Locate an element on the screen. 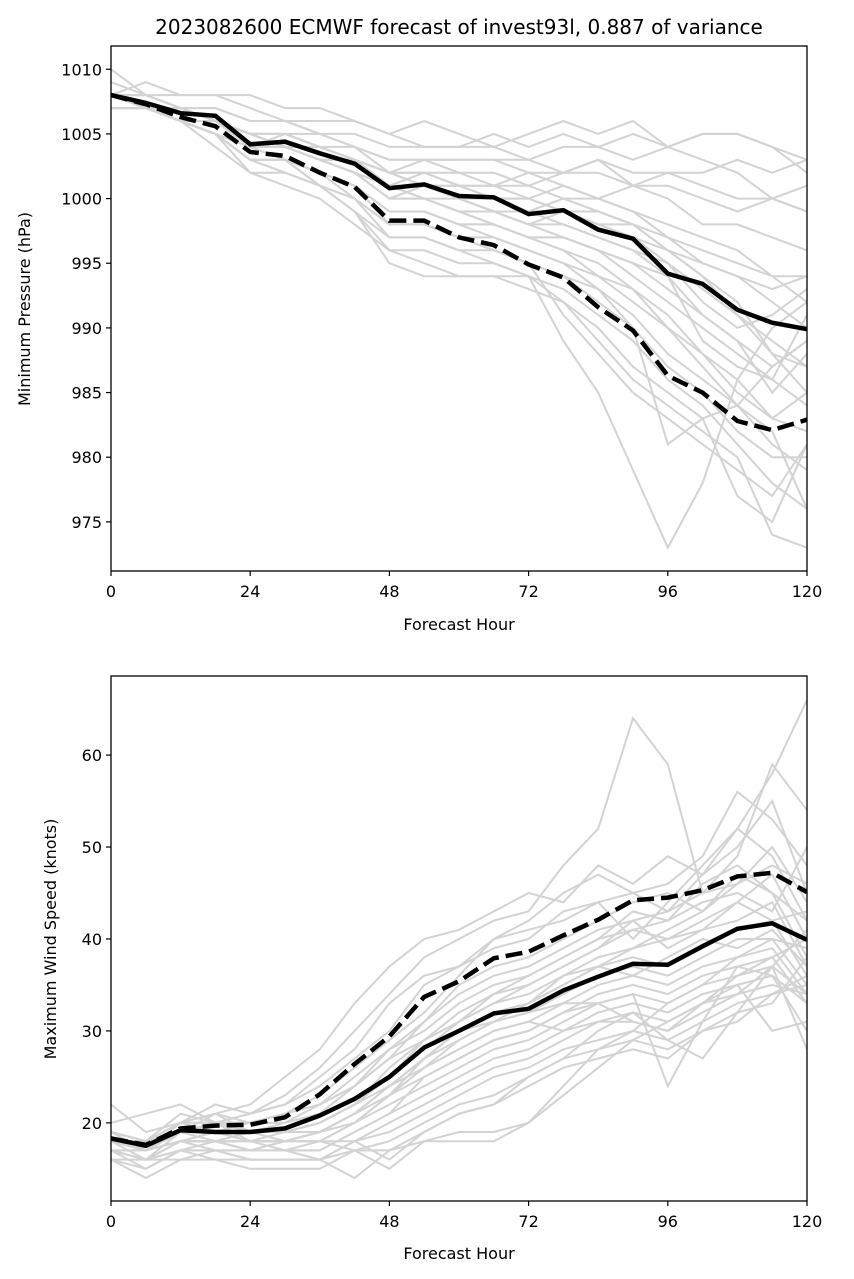 The width and height of the screenshot is (854, 1279). wind-y-tick-label: 40 is located at coordinates (92, 939).